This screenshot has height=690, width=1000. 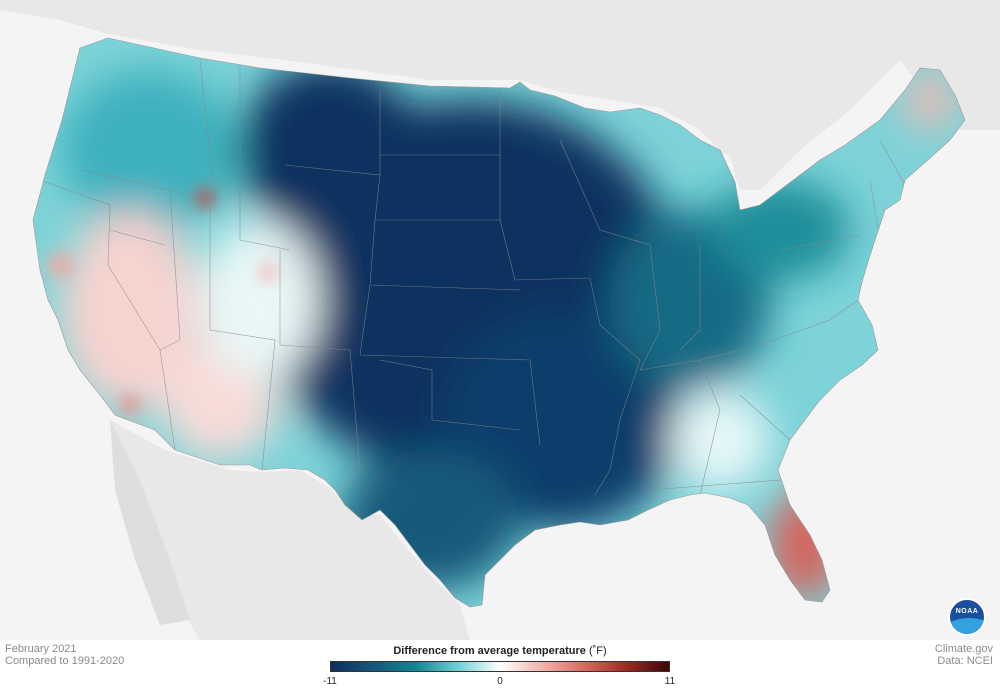 I want to click on legend-tick-min: -11, so click(x=330, y=681).